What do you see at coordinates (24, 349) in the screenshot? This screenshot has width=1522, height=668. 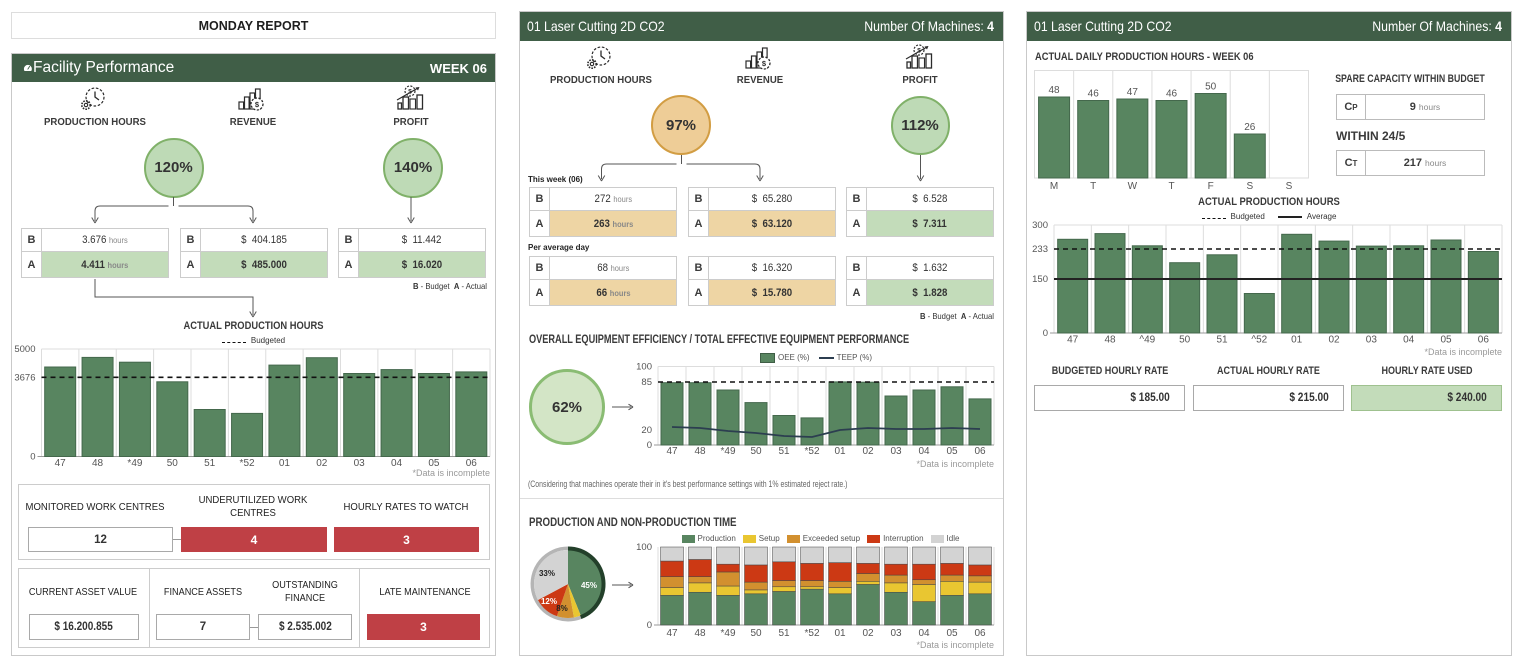 I see `svg-text: 5000` at bounding box center [24, 349].